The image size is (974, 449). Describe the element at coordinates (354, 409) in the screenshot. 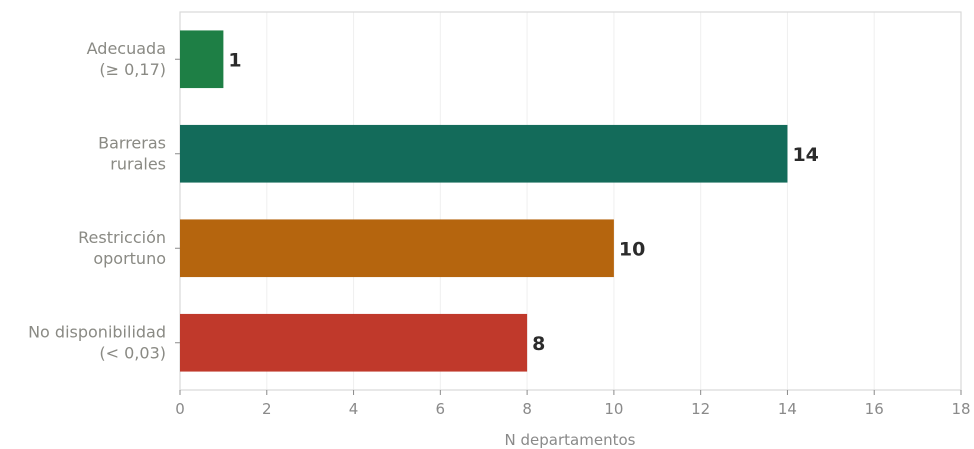

I see `x-tick-label: 4` at that location.